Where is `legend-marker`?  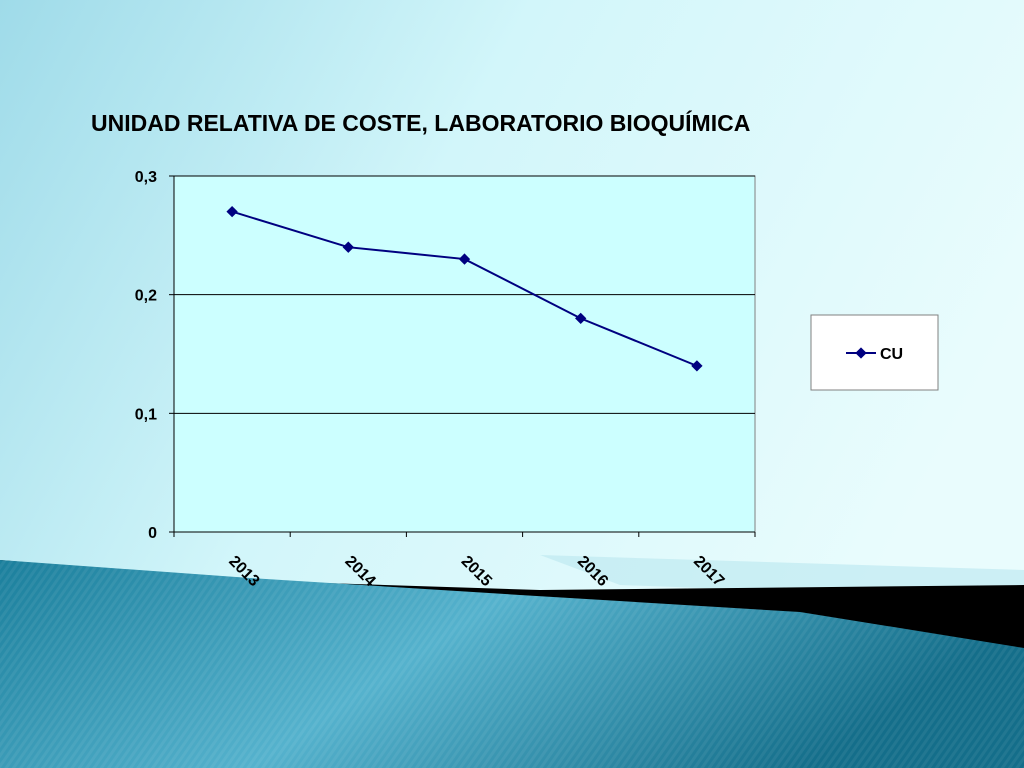 legend-marker is located at coordinates (861, 353).